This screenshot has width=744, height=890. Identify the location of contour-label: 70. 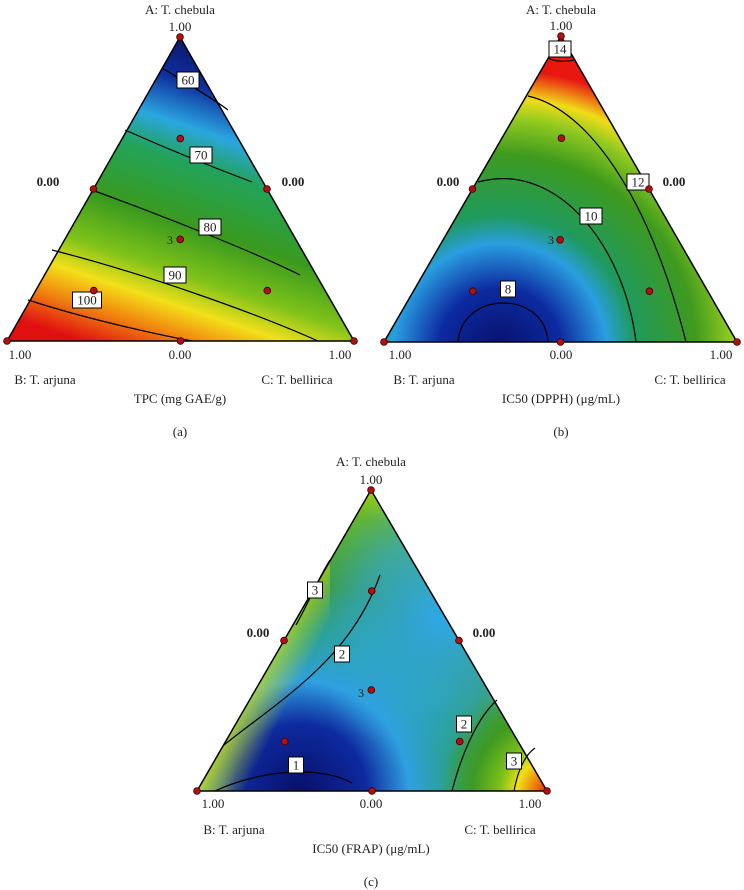
(201, 155).